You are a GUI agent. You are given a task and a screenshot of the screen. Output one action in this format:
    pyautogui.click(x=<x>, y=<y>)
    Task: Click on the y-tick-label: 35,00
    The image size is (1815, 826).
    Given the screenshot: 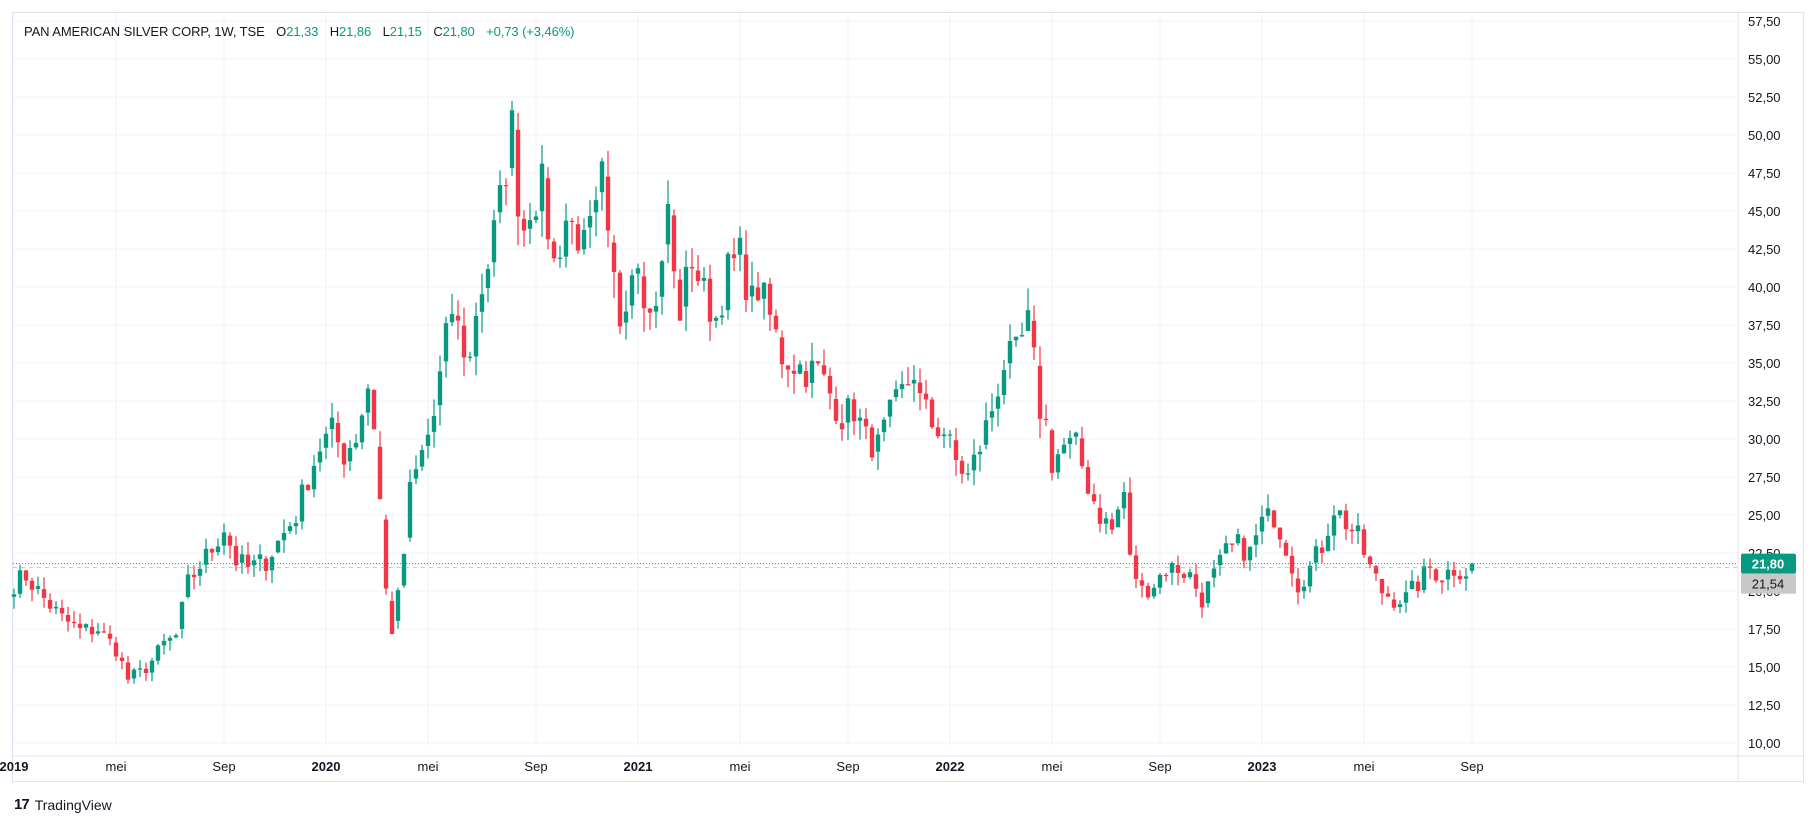 What is the action you would take?
    pyautogui.click(x=1764, y=363)
    